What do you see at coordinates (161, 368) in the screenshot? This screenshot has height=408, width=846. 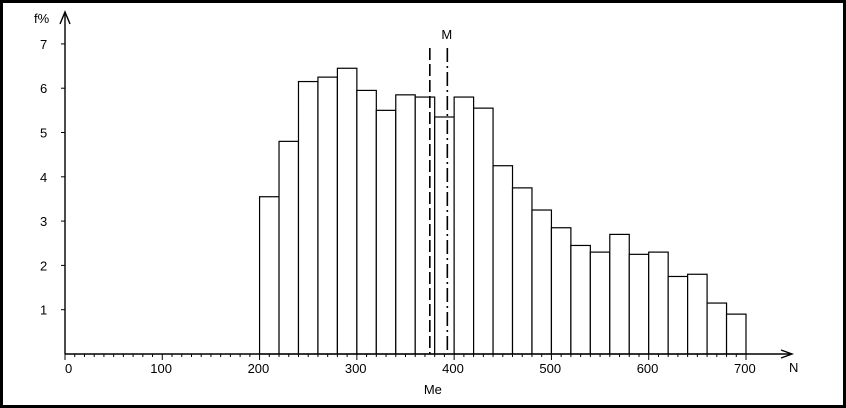 I see `x-tick-label-100: 100` at bounding box center [161, 368].